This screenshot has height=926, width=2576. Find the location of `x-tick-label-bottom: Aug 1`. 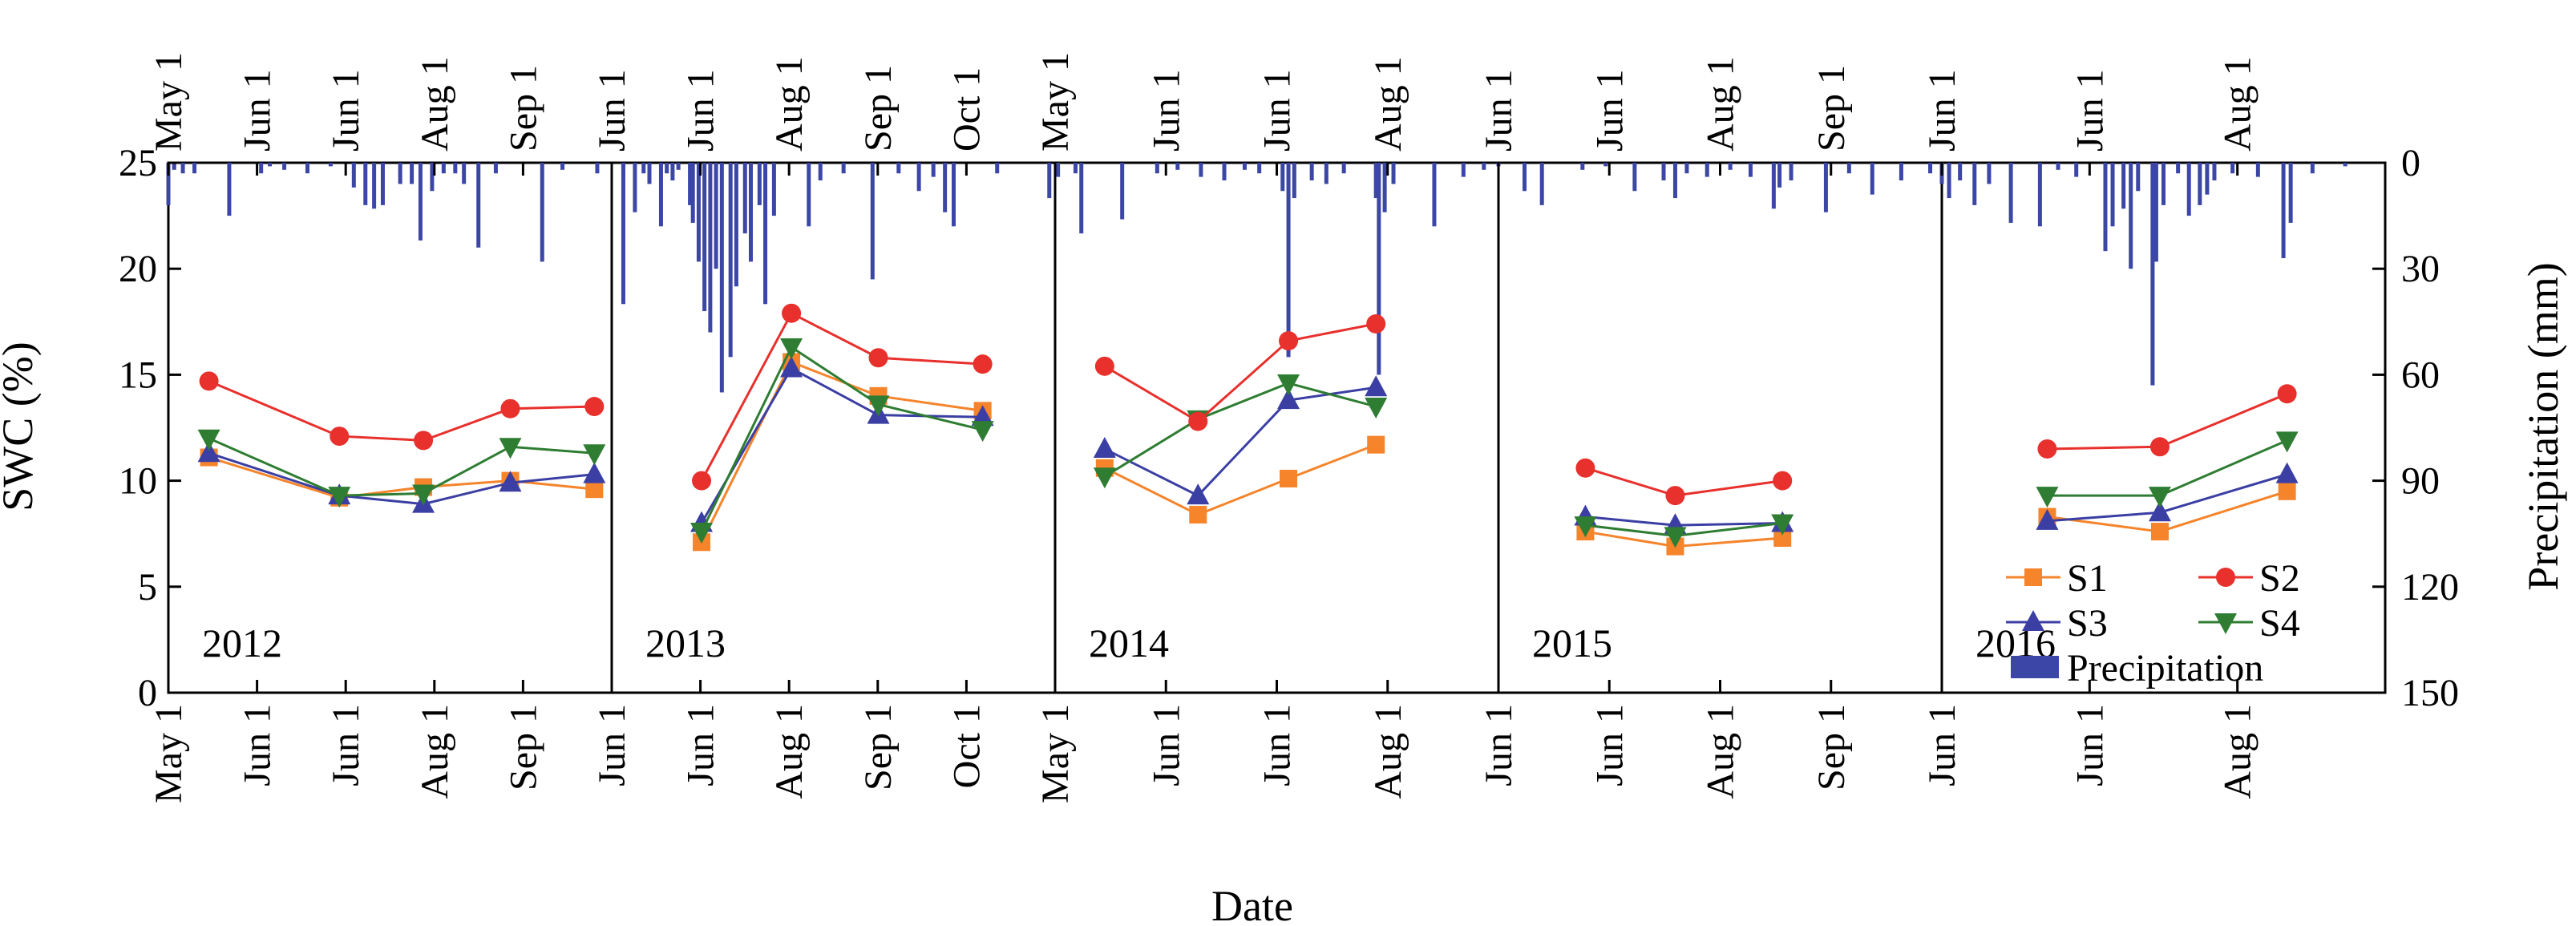

x-tick-label-bottom: Aug 1 is located at coordinates (1388, 751).